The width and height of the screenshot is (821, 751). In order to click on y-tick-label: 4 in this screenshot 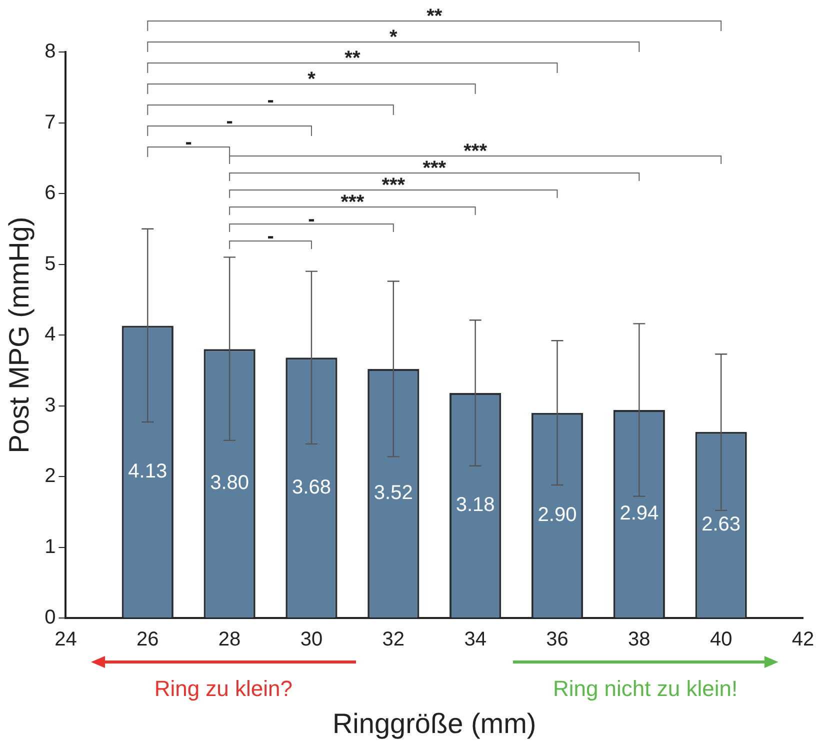, I will do `click(50, 335)`.